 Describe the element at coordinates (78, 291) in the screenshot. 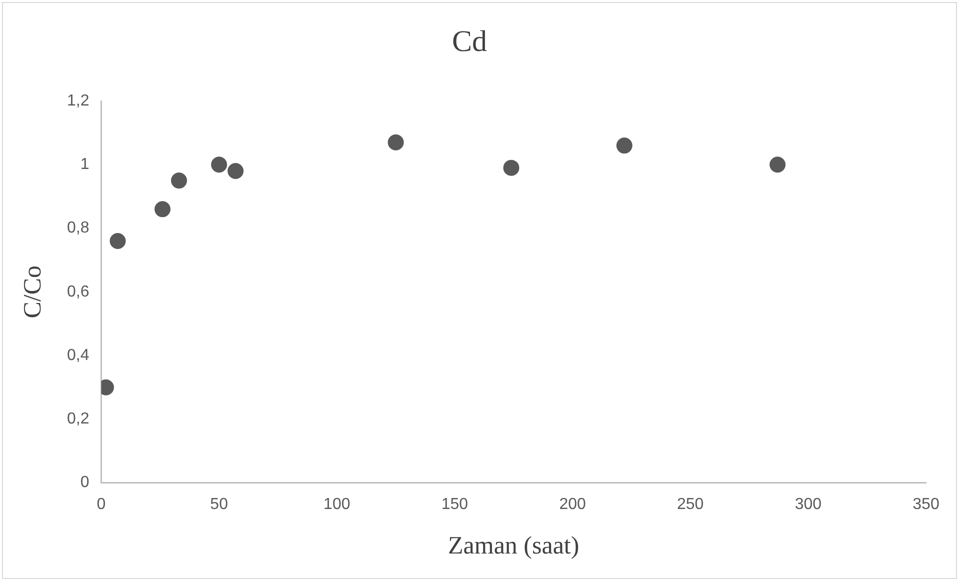

I see `y-tick-label: 0,6` at that location.